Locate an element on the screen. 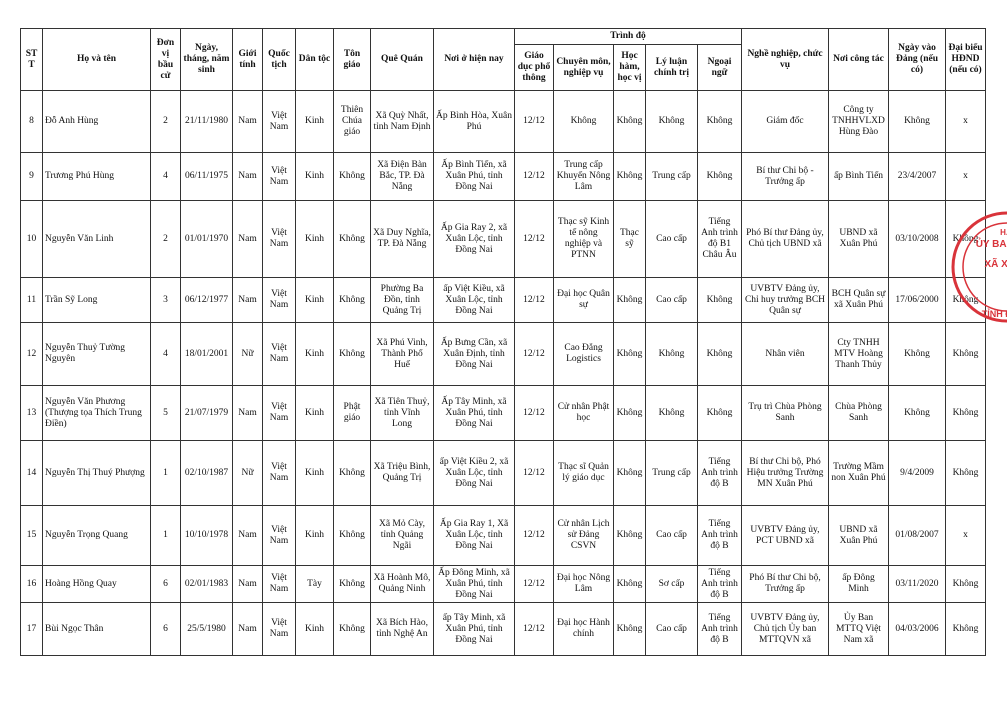  column-header: STT is located at coordinates (31, 59).